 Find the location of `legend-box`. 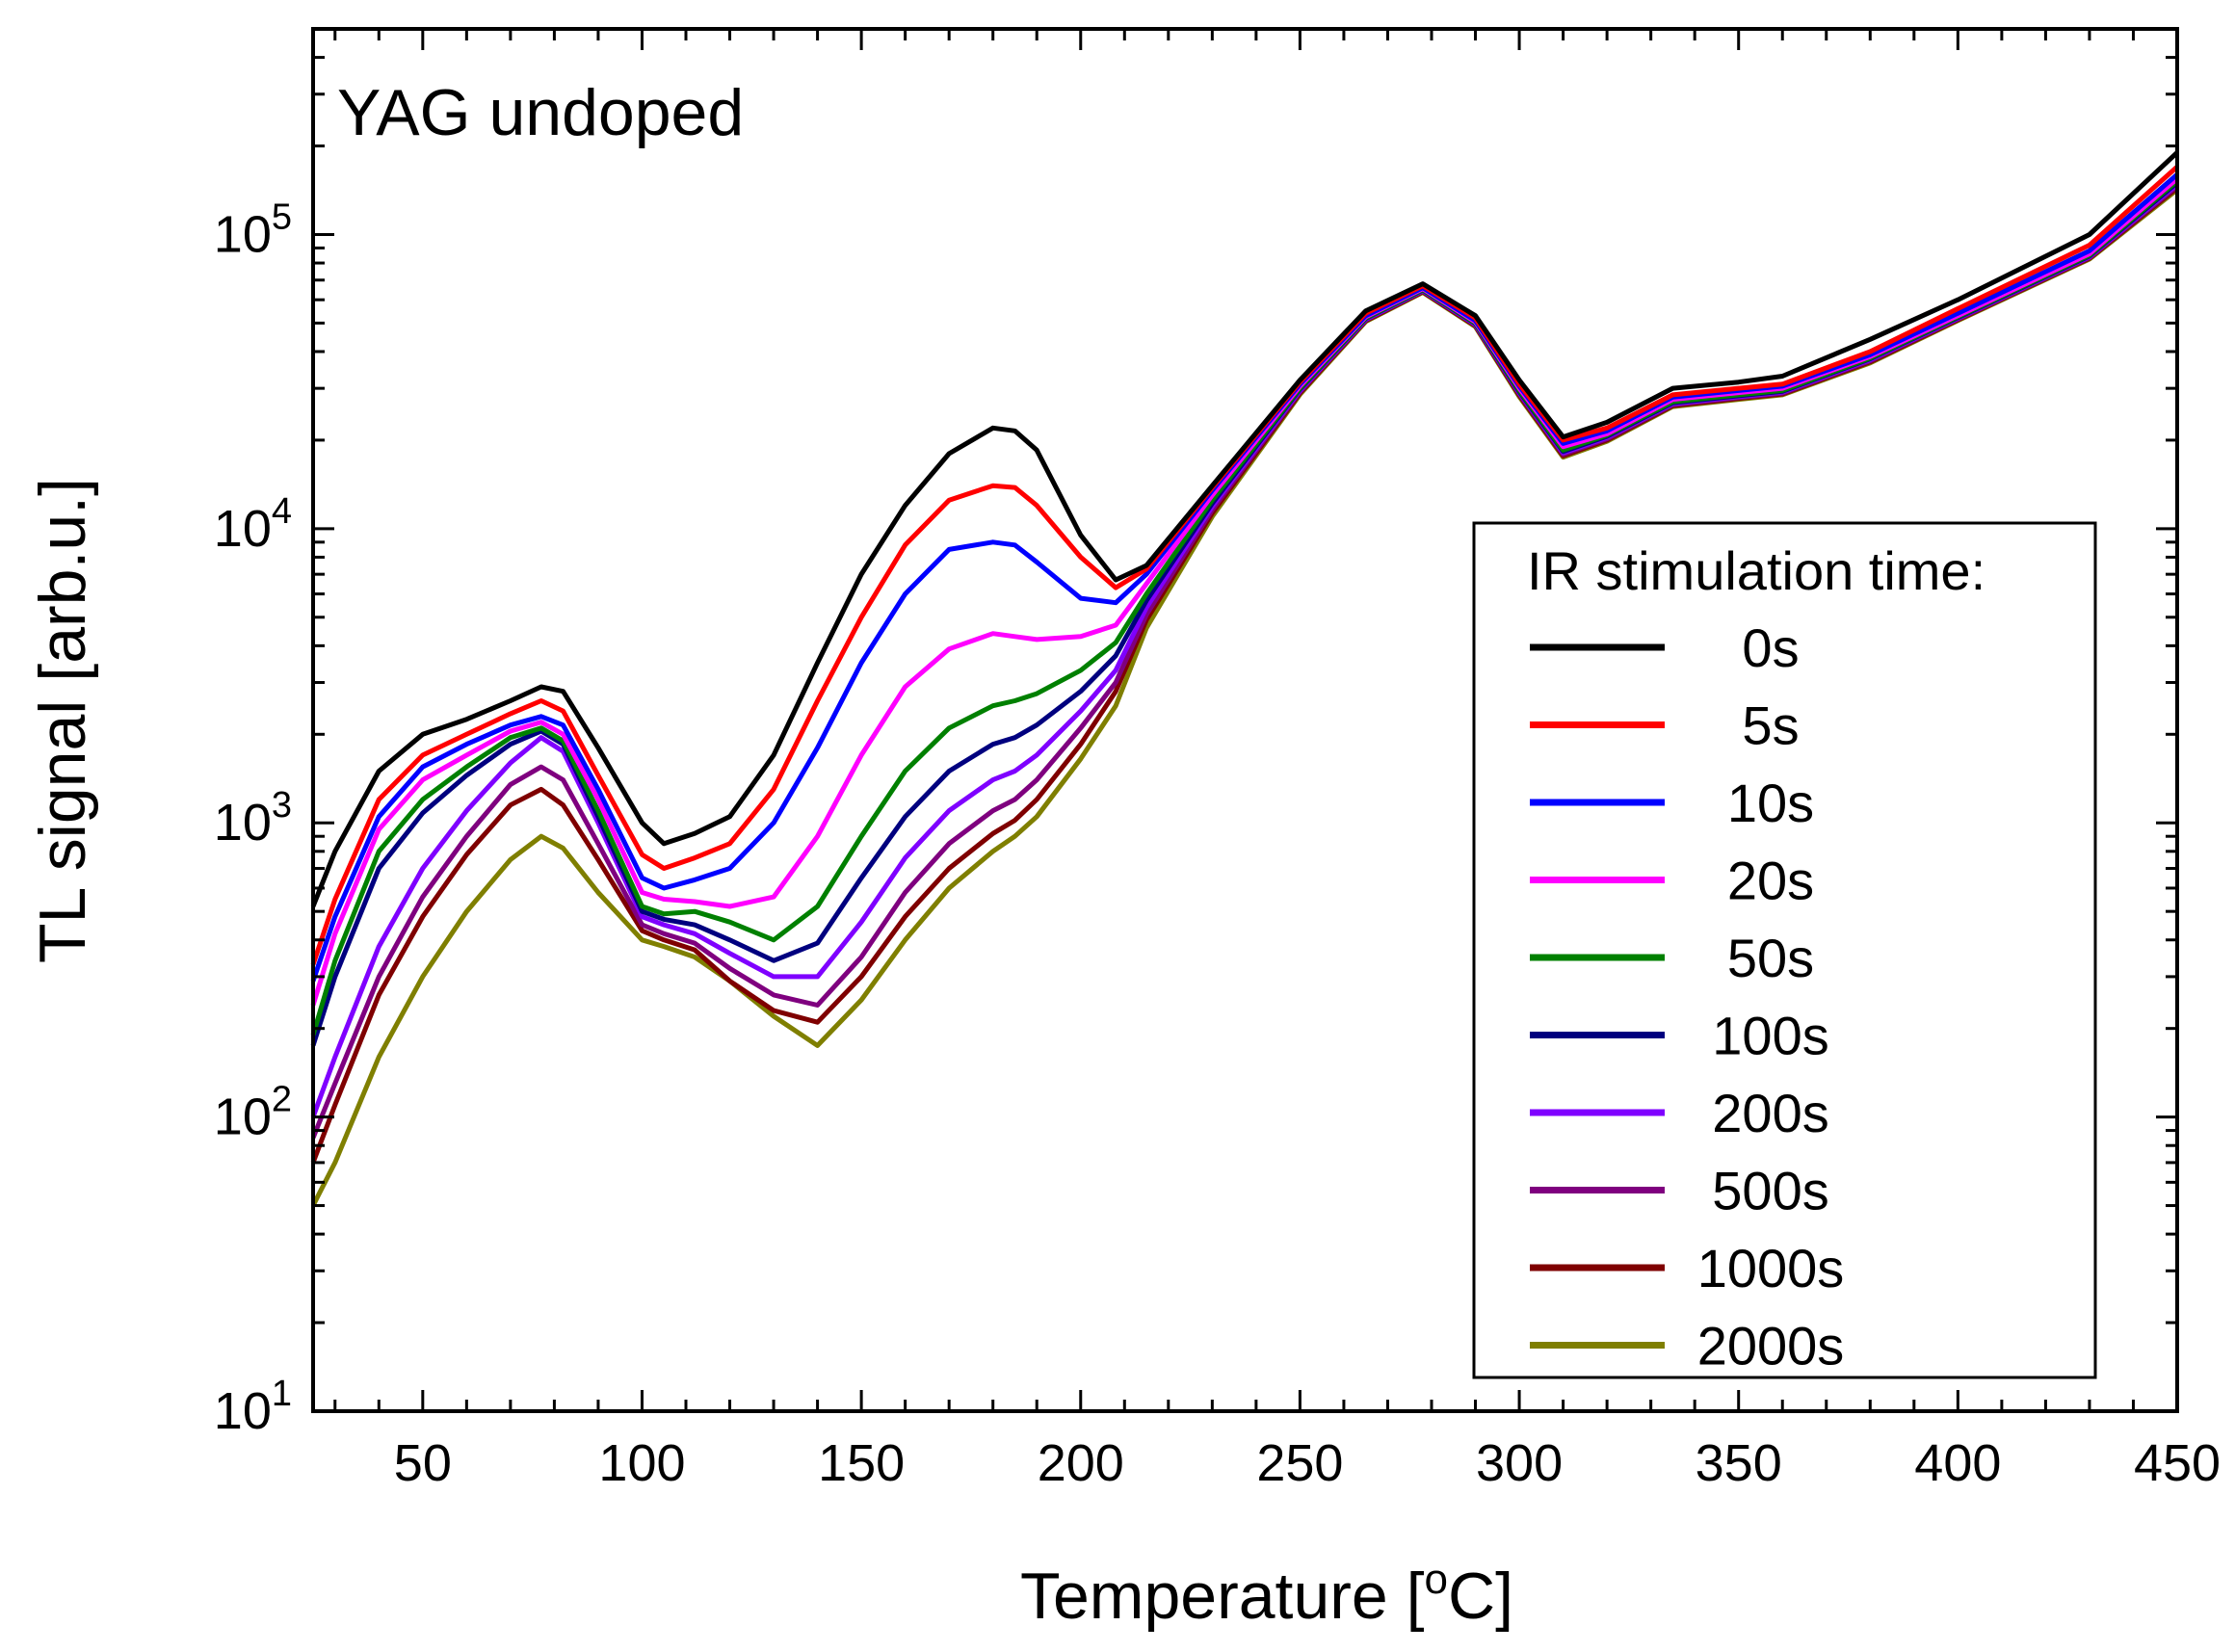

legend-box is located at coordinates (1784, 950).